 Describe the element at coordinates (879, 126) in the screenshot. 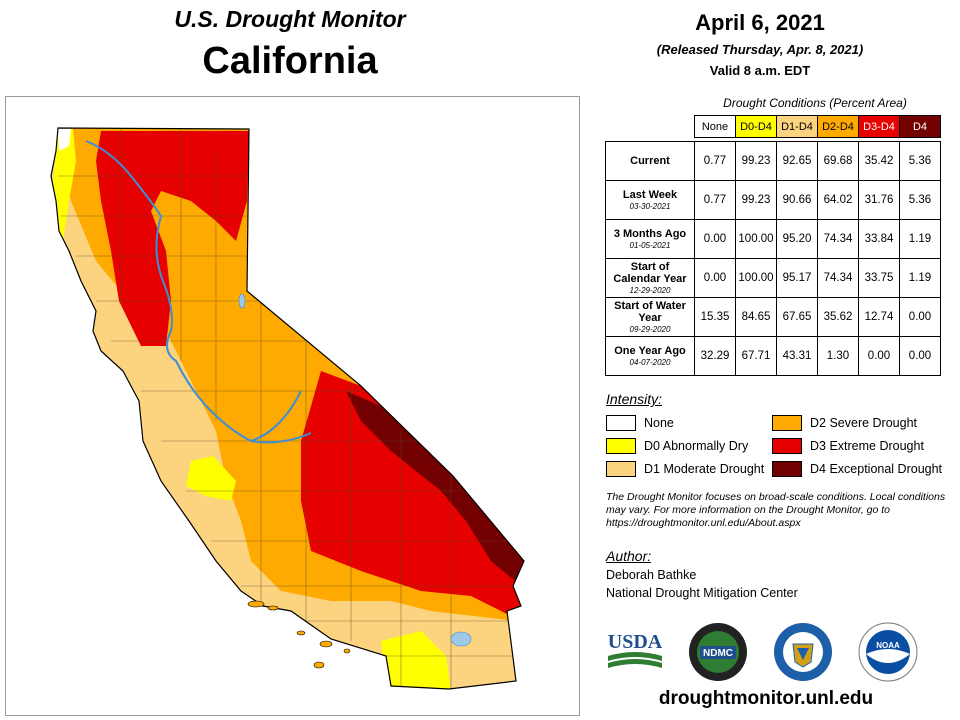

I see `col-d3-d4: D3-D4` at that location.